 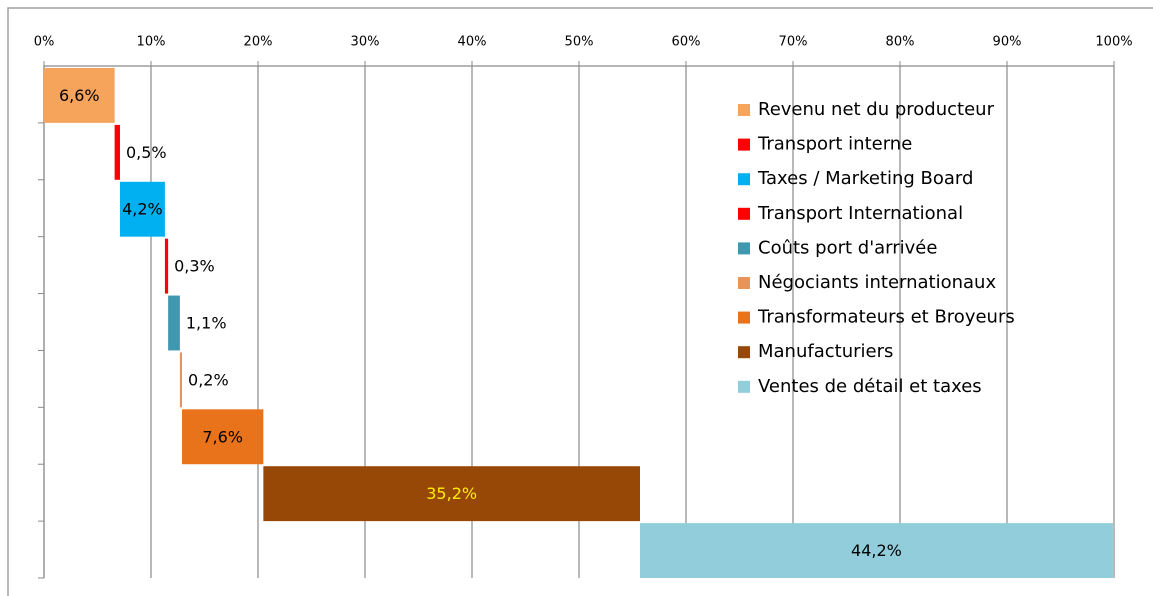 I want to click on value-label: 44,2%, so click(x=876, y=550).